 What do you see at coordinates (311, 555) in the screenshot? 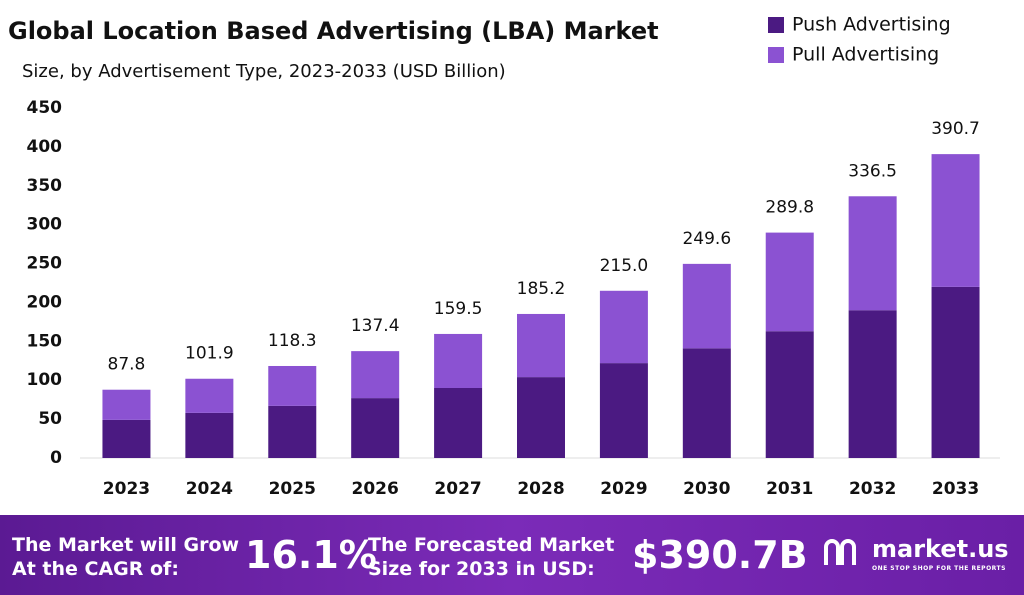
I see `cagr-value: 16.1%` at bounding box center [311, 555].